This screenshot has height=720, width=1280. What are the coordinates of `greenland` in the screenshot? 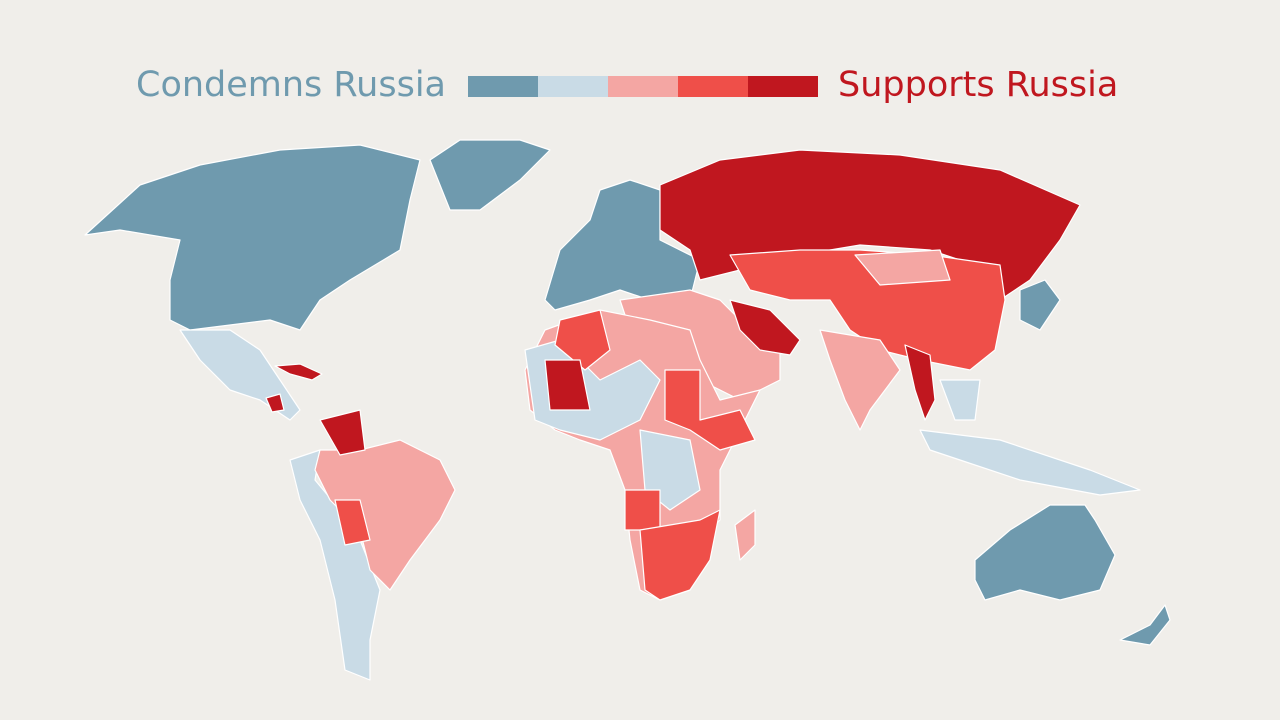 It's located at (490, 175).